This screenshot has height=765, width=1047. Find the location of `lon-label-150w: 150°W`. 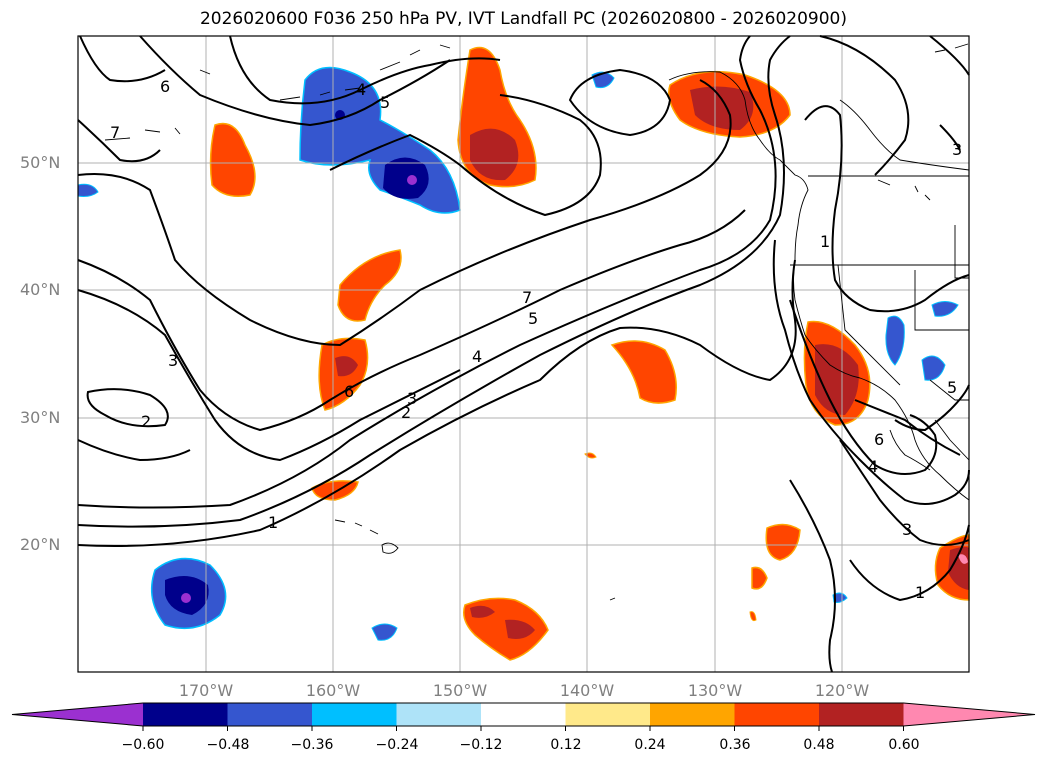

lon-label-150w: 150°W is located at coordinates (460, 690).